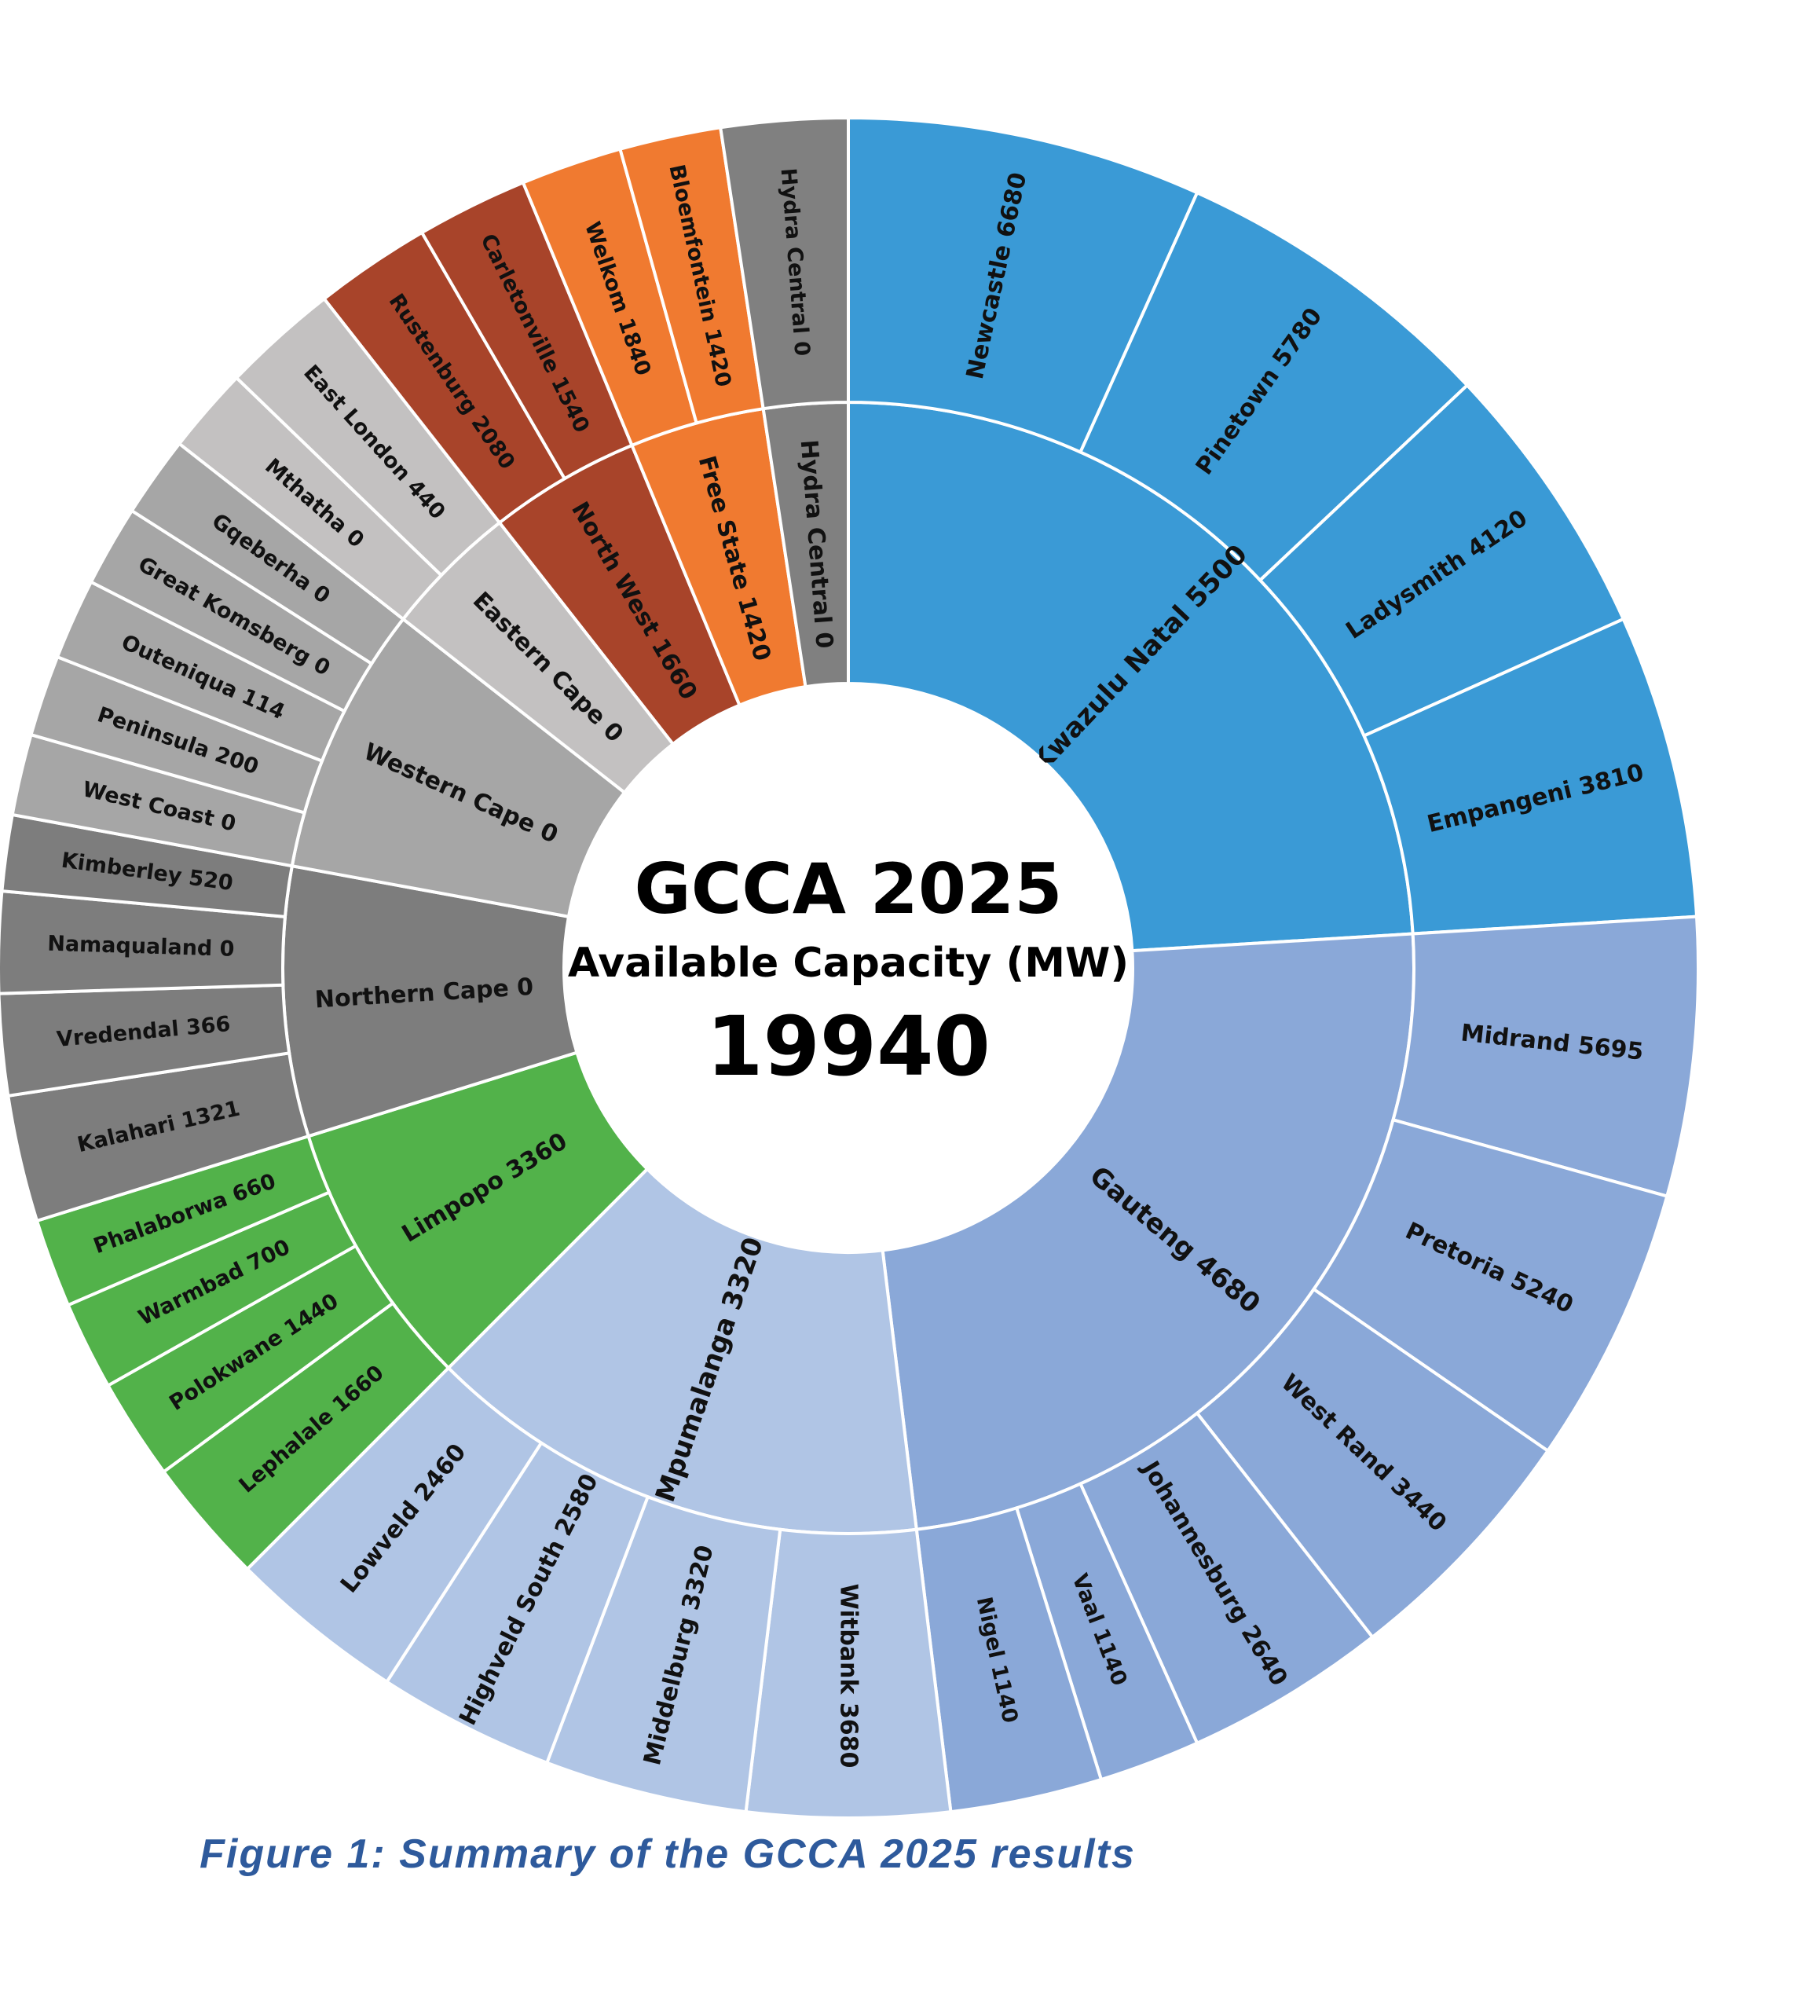  I want to click on center-hole, so click(848, 968).